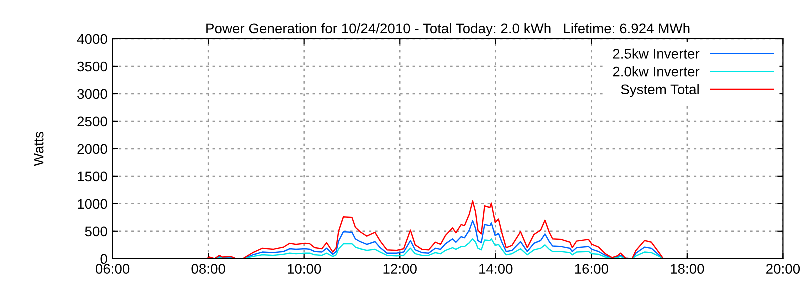 The height and width of the screenshot is (300, 800). Describe the element at coordinates (687, 269) in the screenshot. I see `x-tick-label: 18:00` at that location.